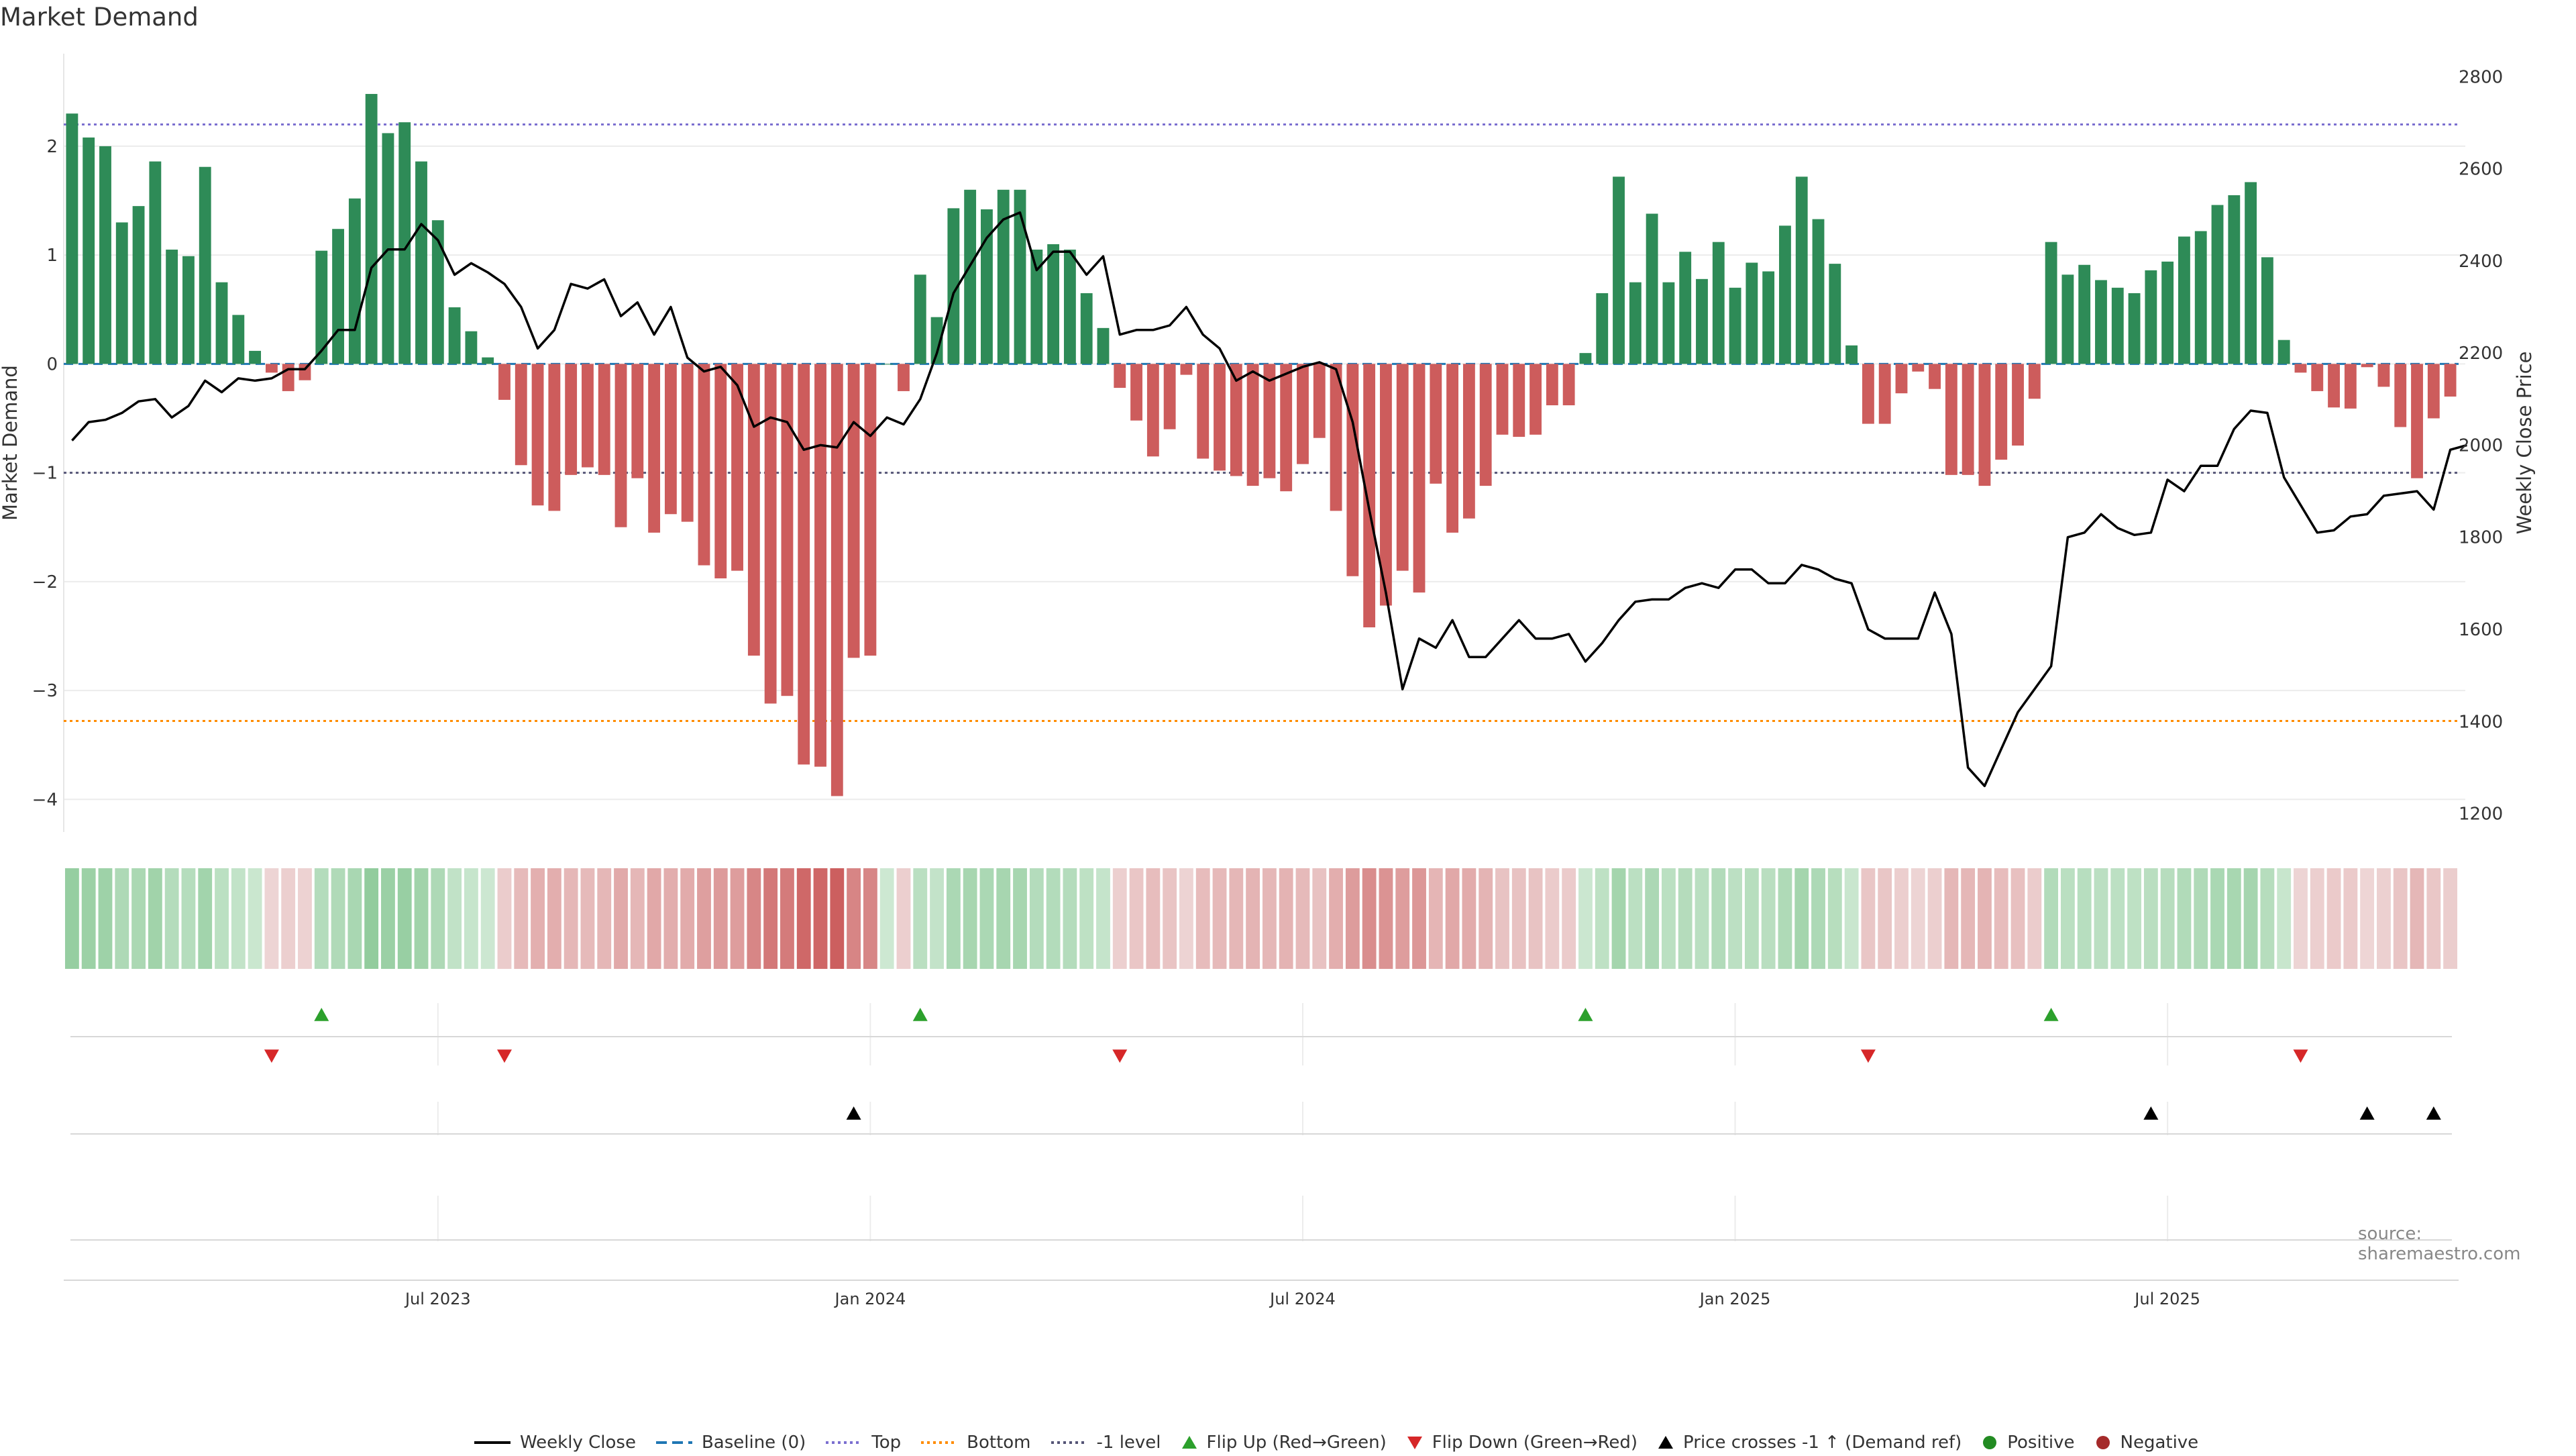 Image resolution: width=2576 pixels, height=1456 pixels. I want to click on y2-tick-label: 2800, so click(2481, 77).